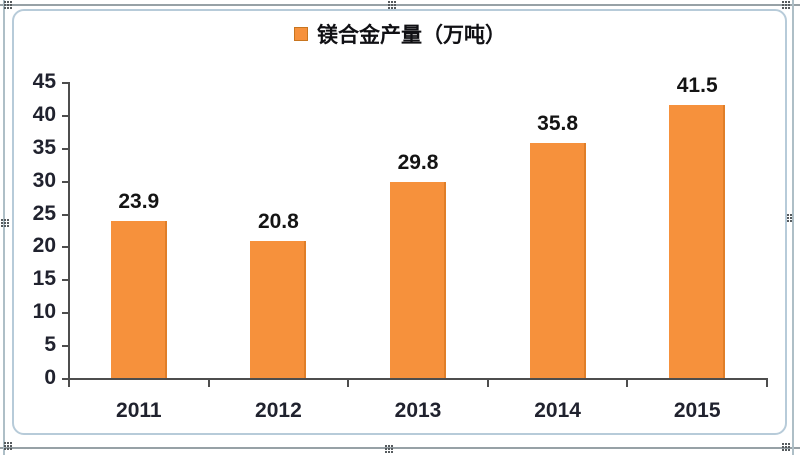 The width and height of the screenshot is (800, 455). I want to click on x-tick-label: 2012, so click(278, 410).